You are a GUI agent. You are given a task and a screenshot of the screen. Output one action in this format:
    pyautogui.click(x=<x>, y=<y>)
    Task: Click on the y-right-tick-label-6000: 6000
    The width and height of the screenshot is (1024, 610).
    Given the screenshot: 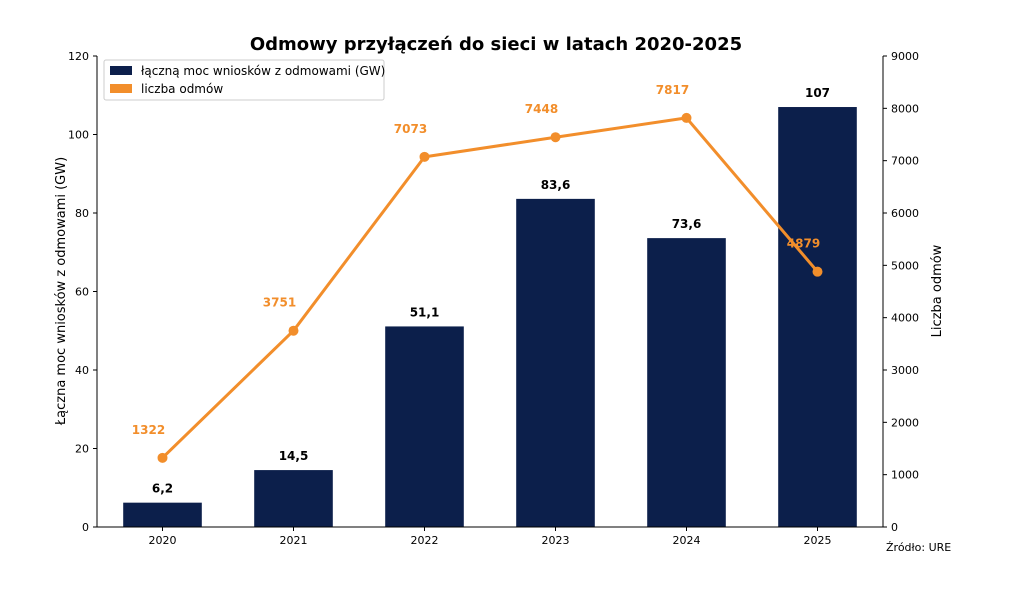 What is the action you would take?
    pyautogui.click(x=905, y=213)
    